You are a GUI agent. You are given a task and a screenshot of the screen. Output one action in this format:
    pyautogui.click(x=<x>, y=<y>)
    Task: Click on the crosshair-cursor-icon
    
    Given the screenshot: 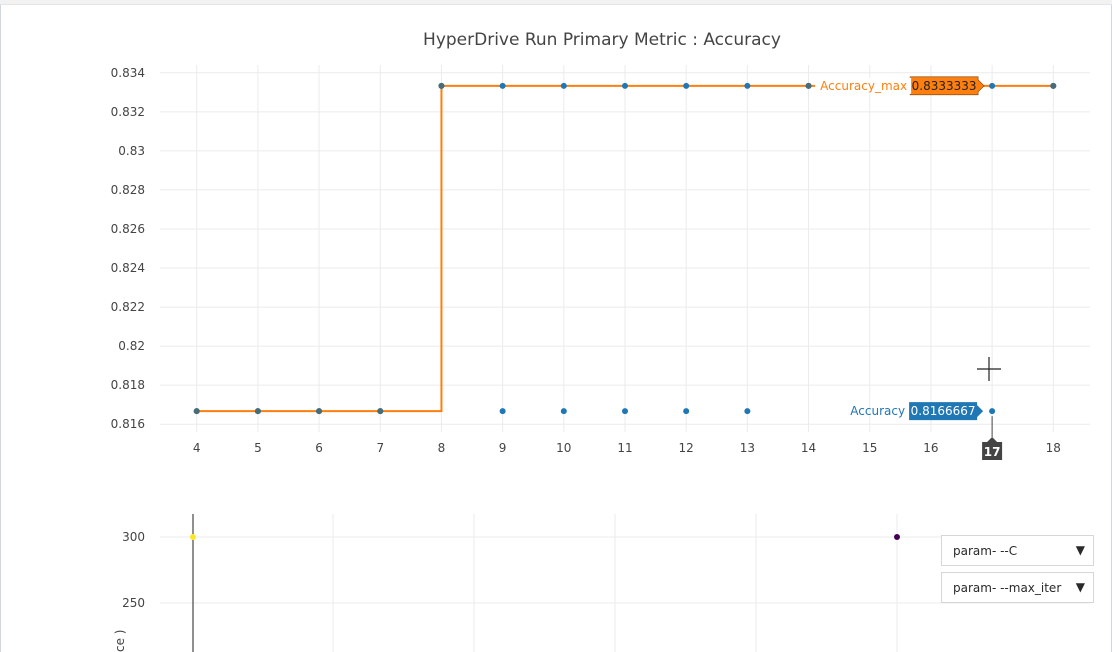 What is the action you would take?
    pyautogui.click(x=989, y=369)
    